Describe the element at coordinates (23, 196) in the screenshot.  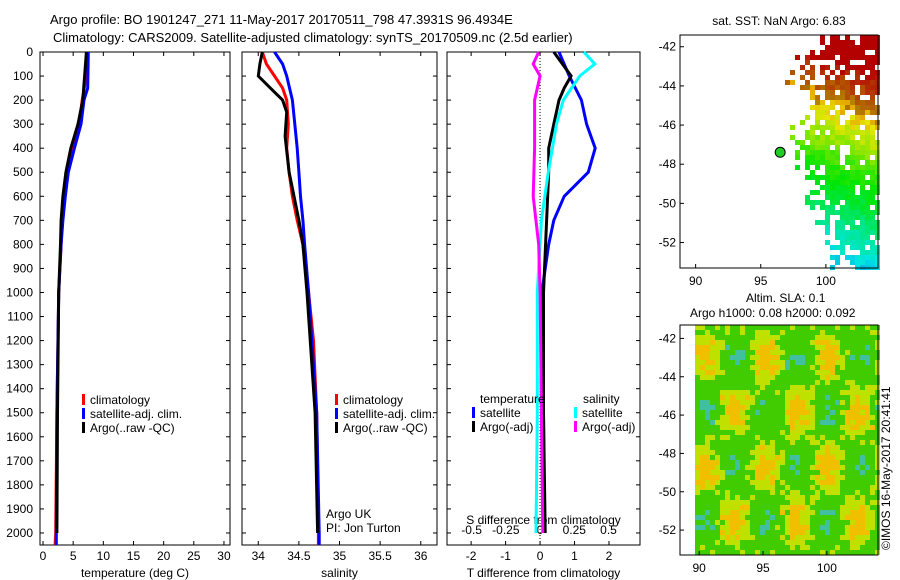
I see `y-tick-label: 600` at that location.